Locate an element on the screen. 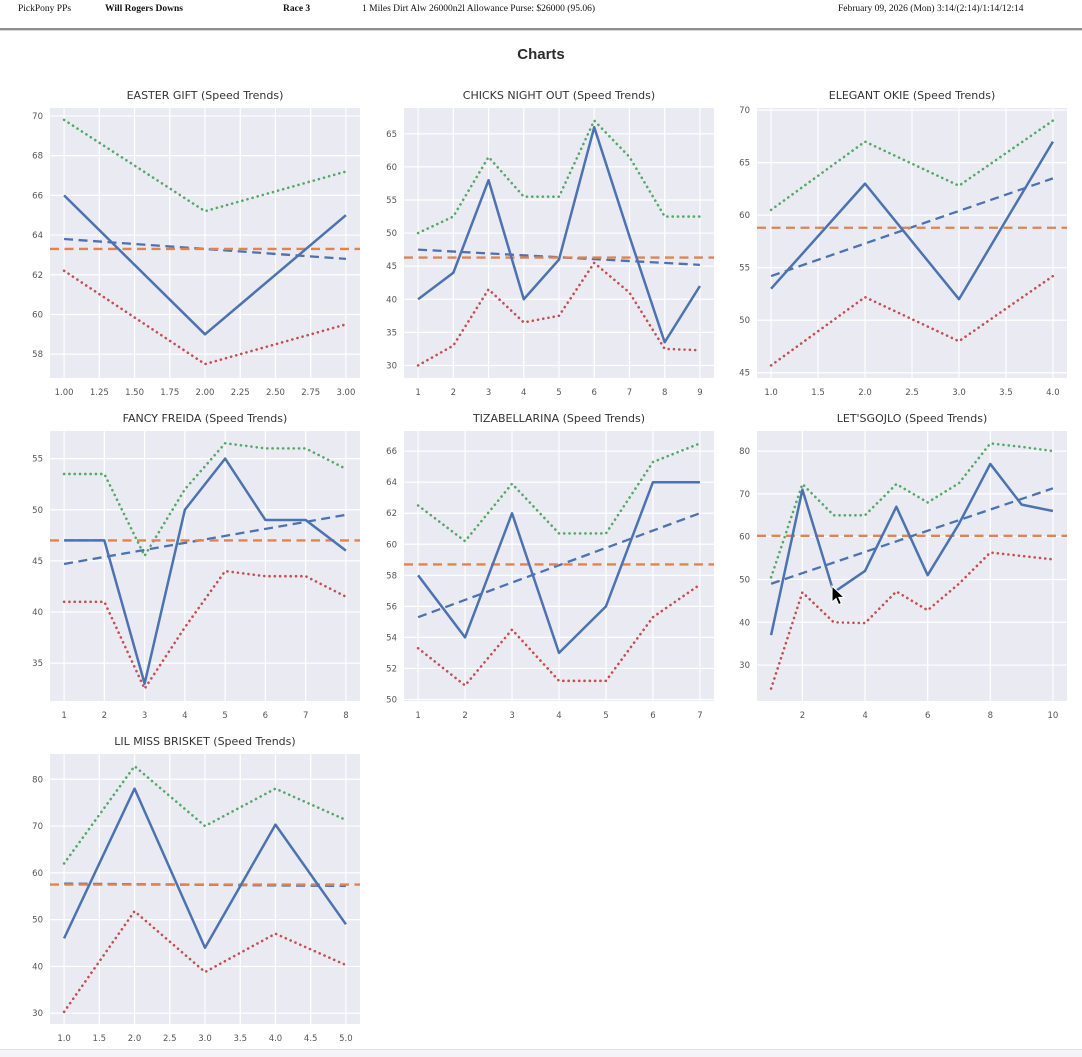  chart-title: TIZABELLARINA (Speed Trends) is located at coordinates (558, 418).